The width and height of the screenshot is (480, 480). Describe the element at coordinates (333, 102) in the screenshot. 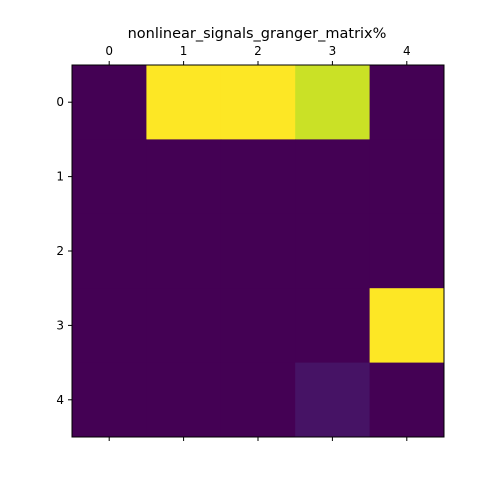

I see `heatmap-cell-r0-c3` at that location.